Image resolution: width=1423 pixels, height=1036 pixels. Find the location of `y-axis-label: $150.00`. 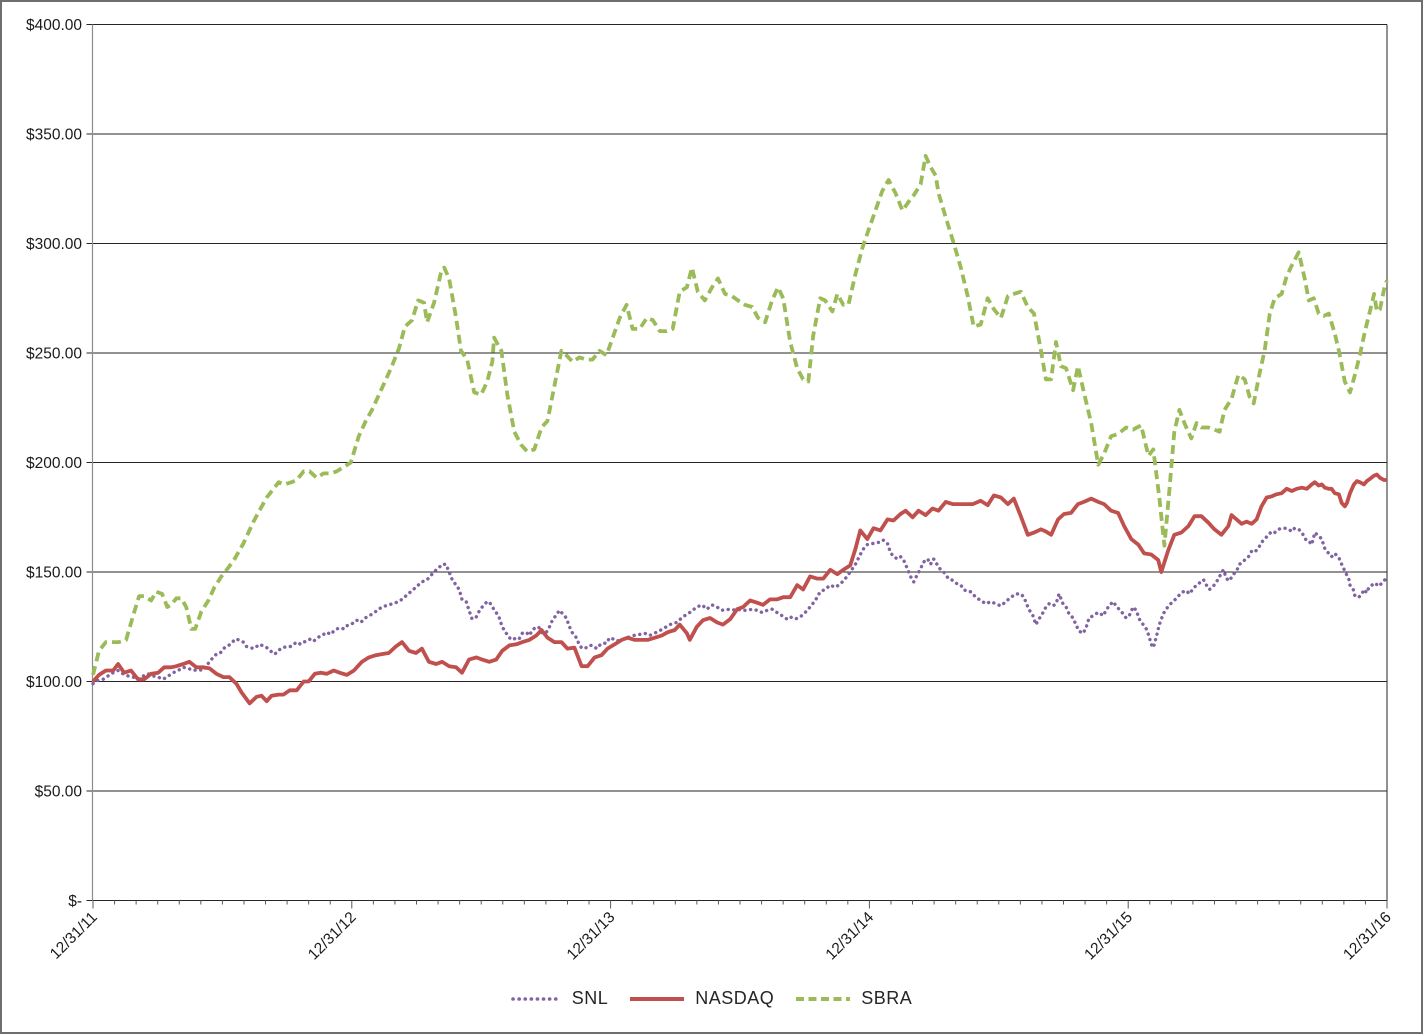

y-axis-label: $150.00 is located at coordinates (54, 573).